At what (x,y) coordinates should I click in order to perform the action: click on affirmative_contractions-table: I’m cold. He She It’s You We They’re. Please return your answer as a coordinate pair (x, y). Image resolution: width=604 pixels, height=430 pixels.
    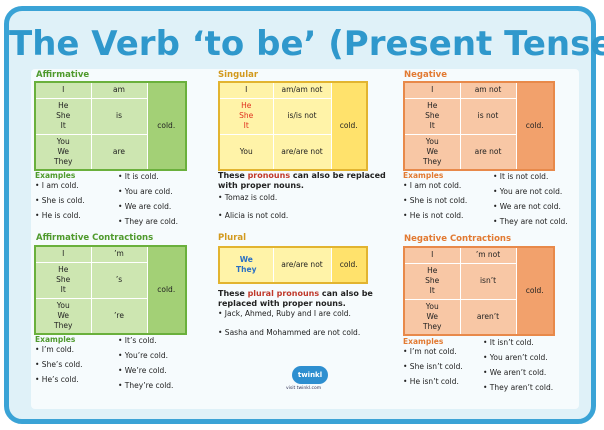
    Looking at the image, I should click on (110, 290).